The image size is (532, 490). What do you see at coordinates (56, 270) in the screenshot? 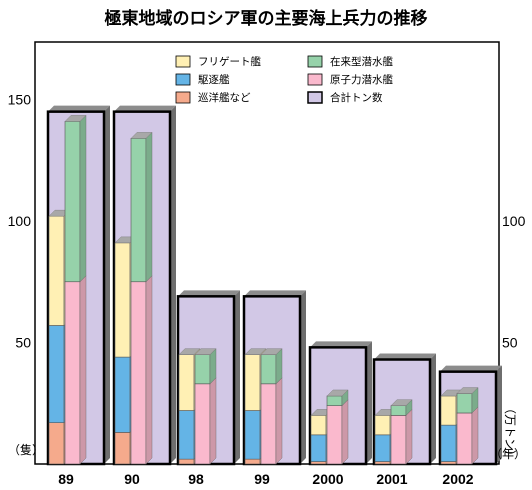
I see `ship-bar-89-frigate` at bounding box center [56, 270].